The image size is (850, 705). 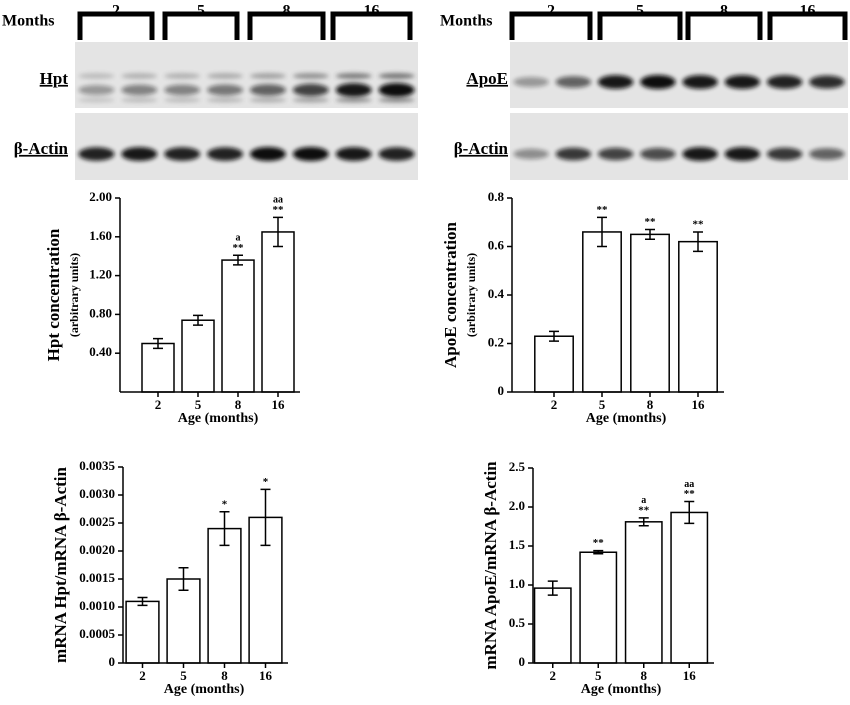 What do you see at coordinates (116, 11) in the screenshot?
I see `group-label: 2` at bounding box center [116, 11].